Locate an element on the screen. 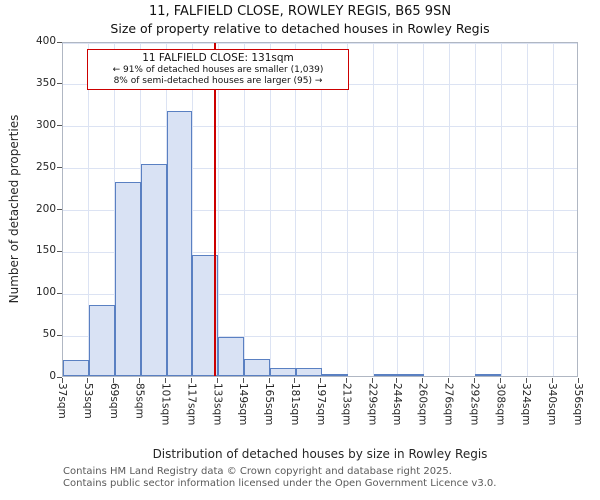 The height and width of the screenshot is (500, 600). y-tick-label: 100 is located at coordinates (45, 292).